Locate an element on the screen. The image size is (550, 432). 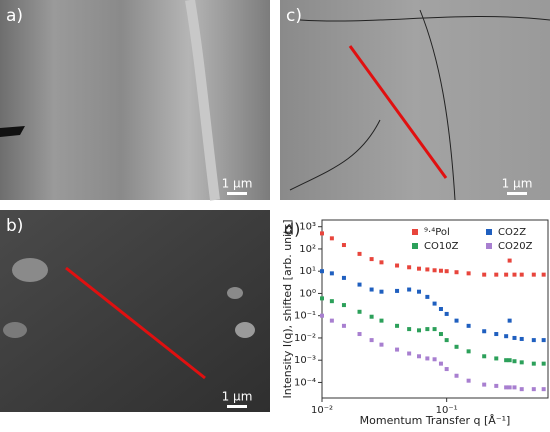
y-tick-label: 10¹ is located at coordinates (307, 271).